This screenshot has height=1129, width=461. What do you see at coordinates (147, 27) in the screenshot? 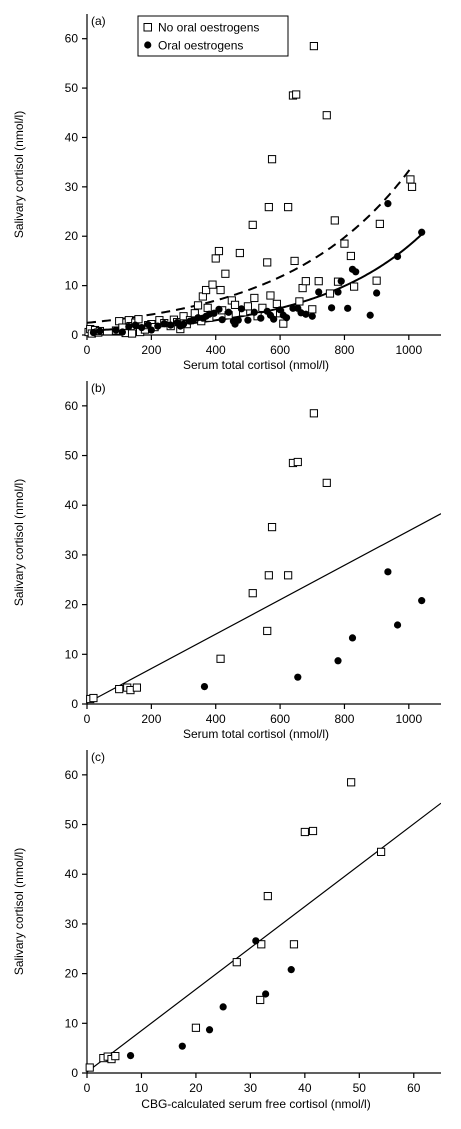
I see `legend-marker-square` at bounding box center [147, 27].